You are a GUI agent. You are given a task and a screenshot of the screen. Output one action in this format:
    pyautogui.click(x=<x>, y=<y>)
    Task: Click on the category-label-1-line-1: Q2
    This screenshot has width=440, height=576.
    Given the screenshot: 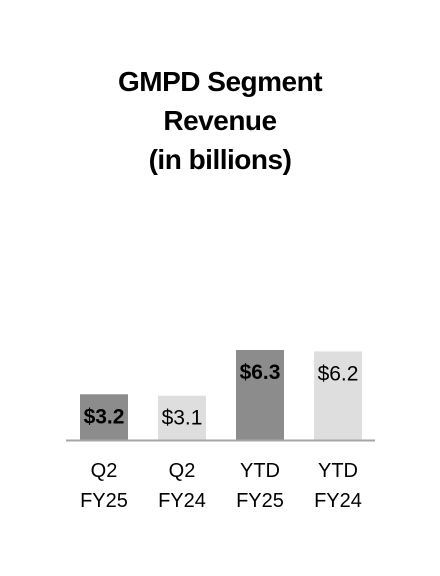 What is the action you would take?
    pyautogui.click(x=182, y=471)
    